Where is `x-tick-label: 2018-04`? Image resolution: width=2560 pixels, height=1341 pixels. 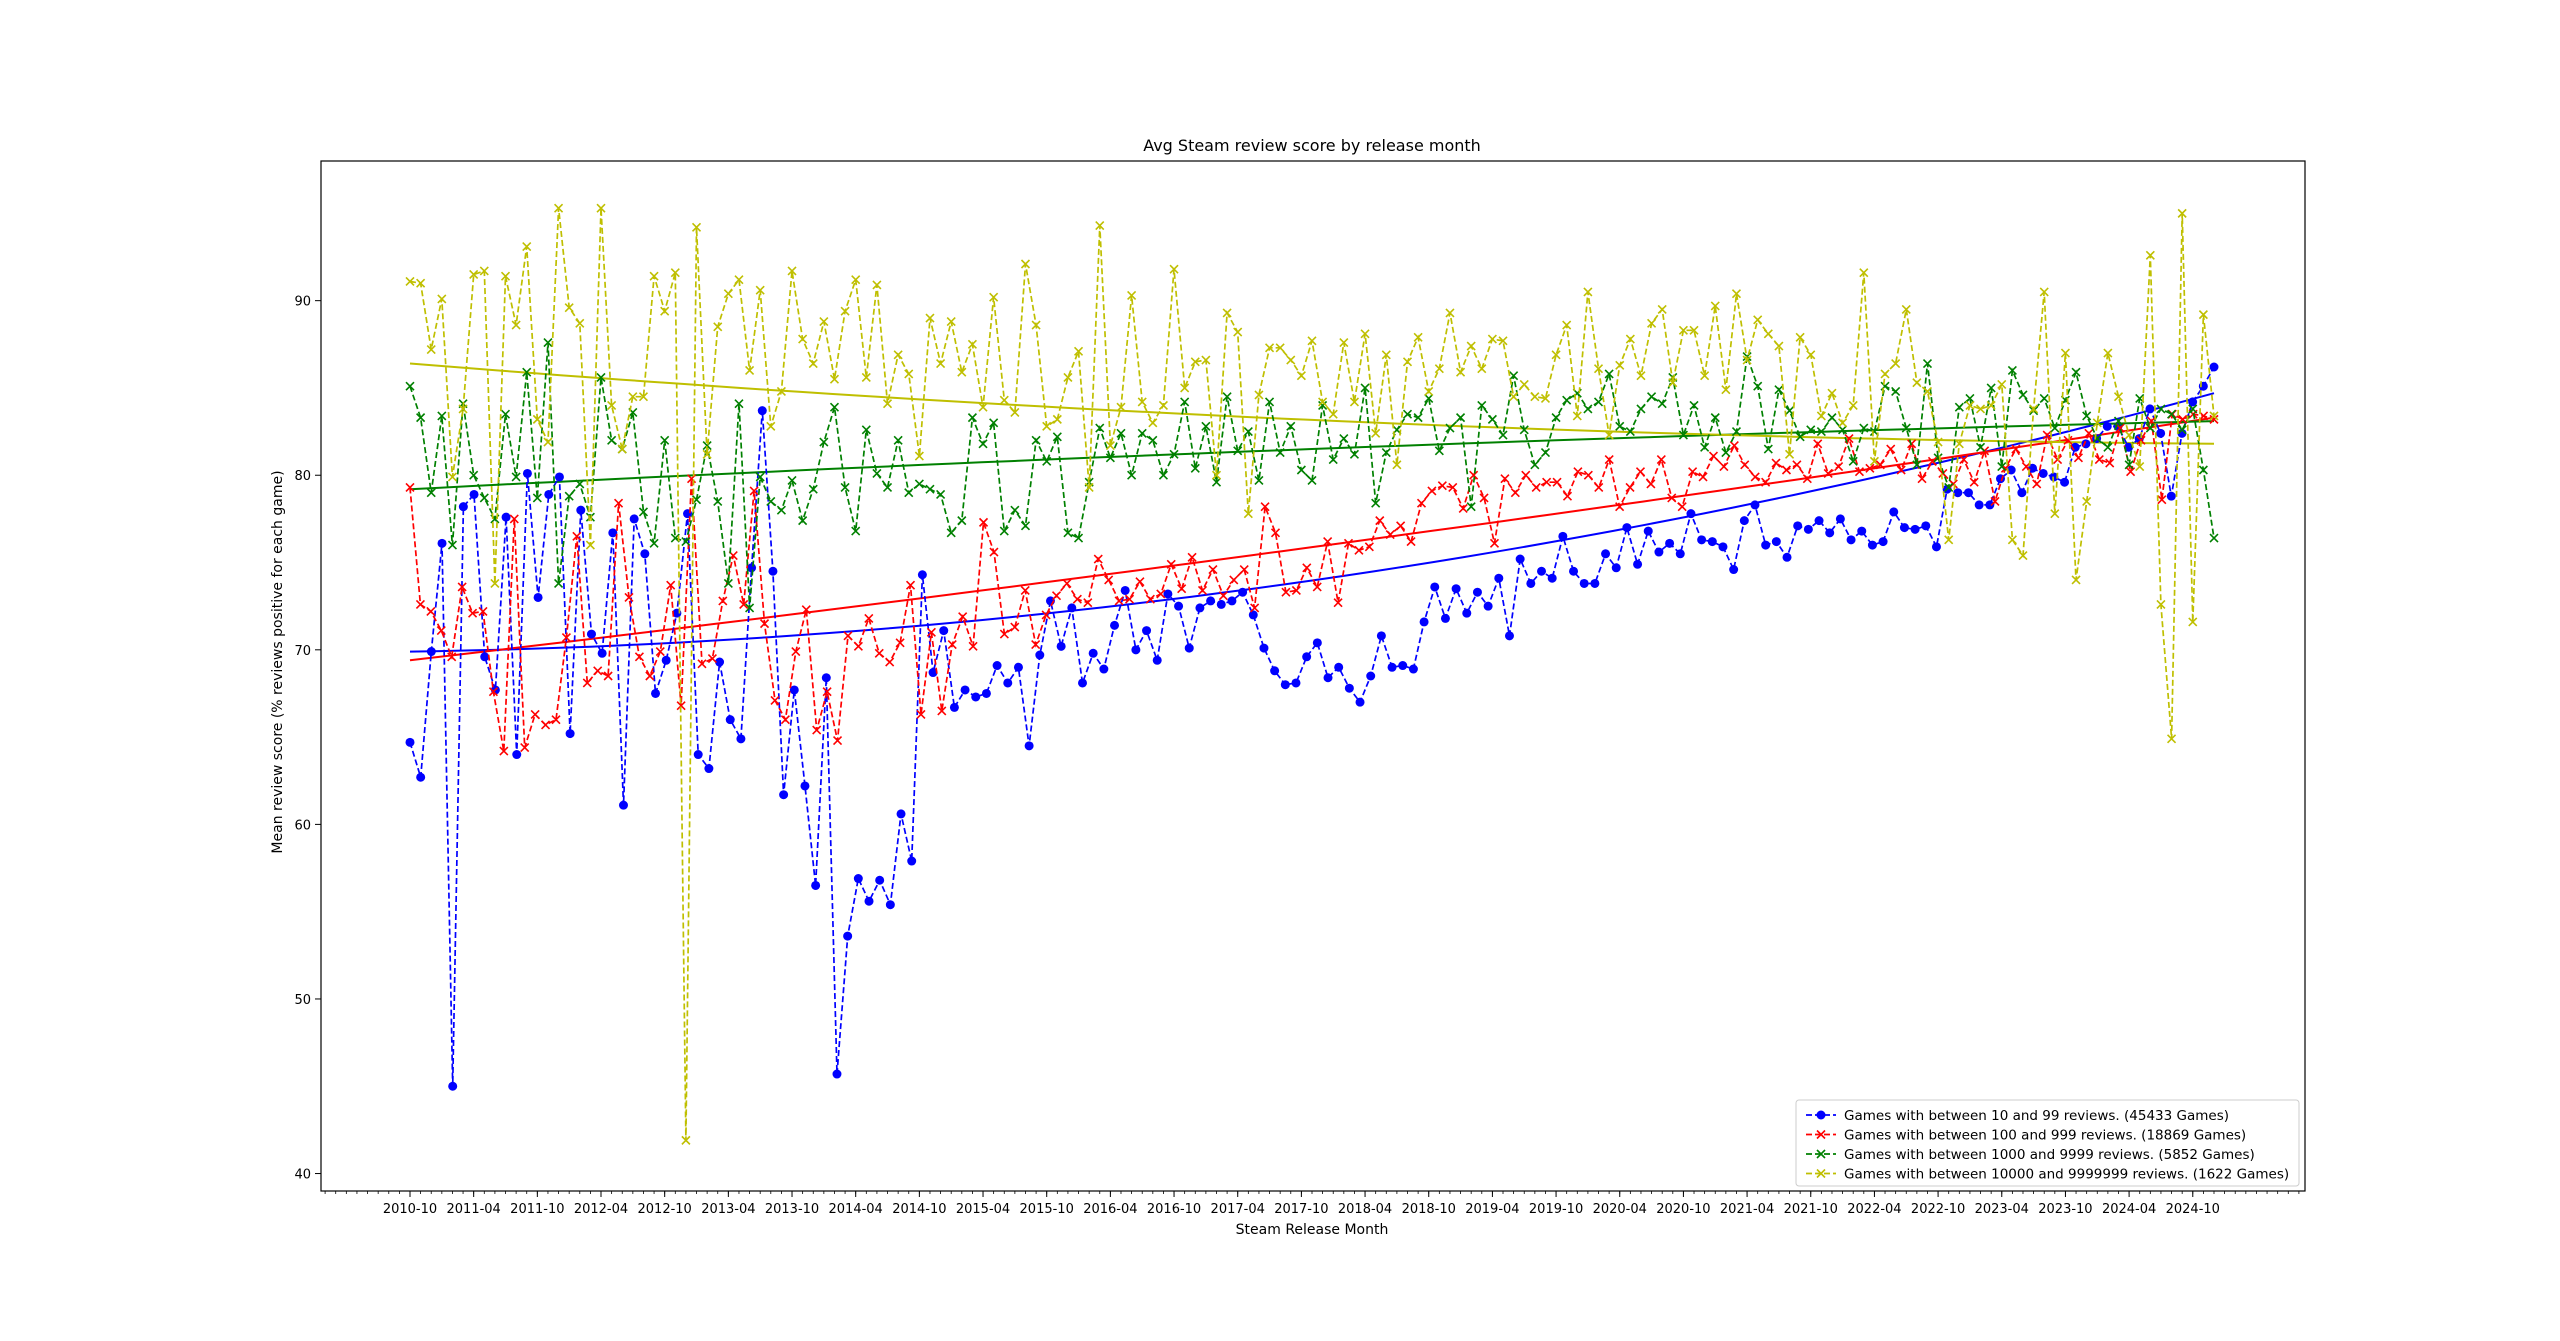
x-tick-label: 2018-04 is located at coordinates (1365, 1209).